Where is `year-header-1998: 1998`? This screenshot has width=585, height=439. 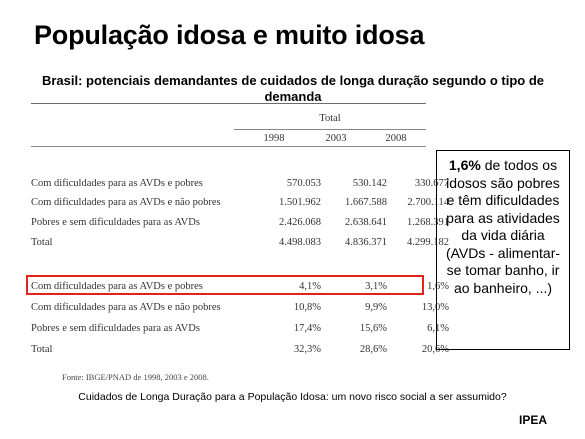
year-header-1998: 1998 is located at coordinates (274, 138).